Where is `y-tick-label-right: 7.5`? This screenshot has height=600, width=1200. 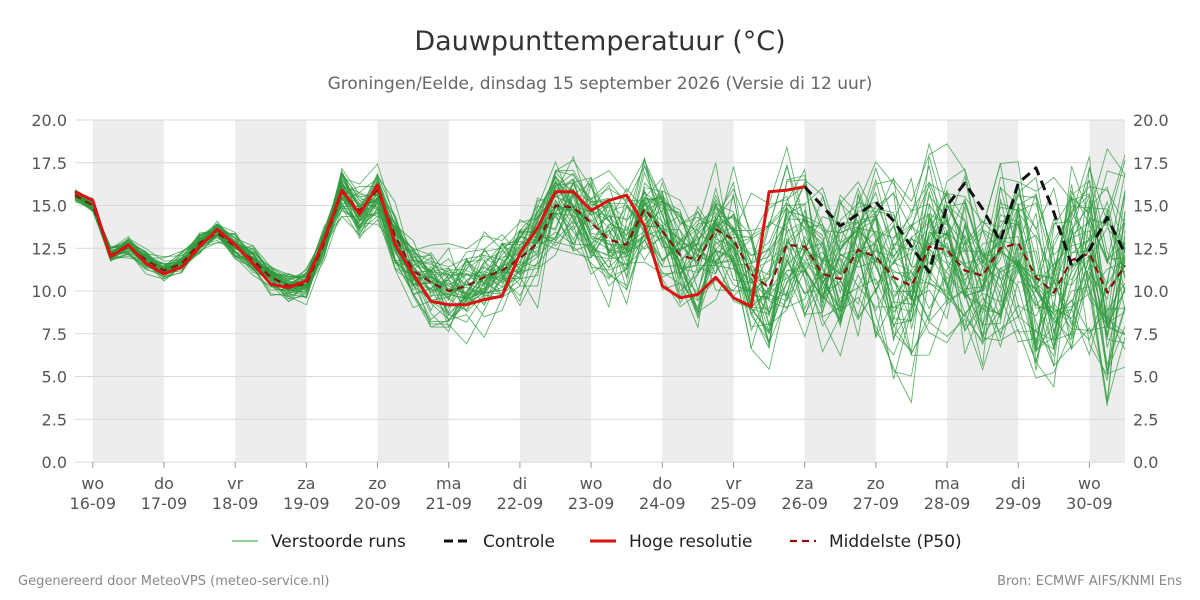
y-tick-label-right: 7.5 is located at coordinates (1145, 334).